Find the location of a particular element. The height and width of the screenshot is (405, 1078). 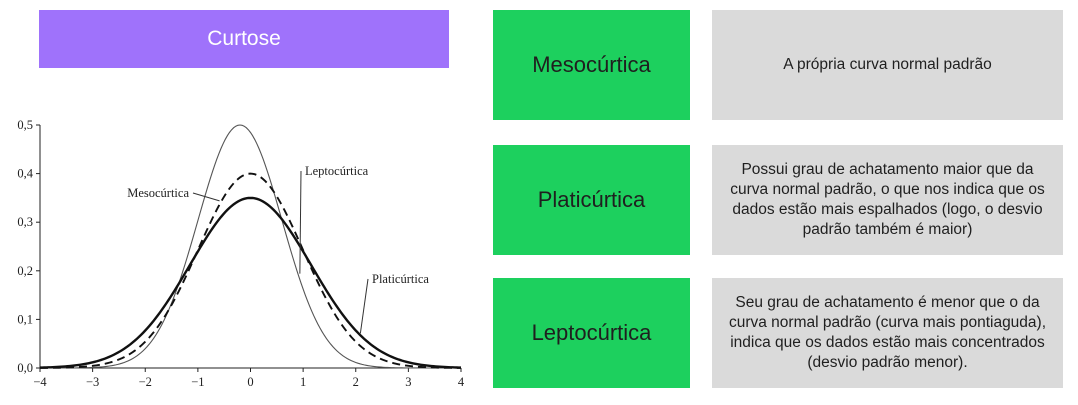

row-desc-mesocurtica: A própria curva normal padrão is located at coordinates (887, 65).